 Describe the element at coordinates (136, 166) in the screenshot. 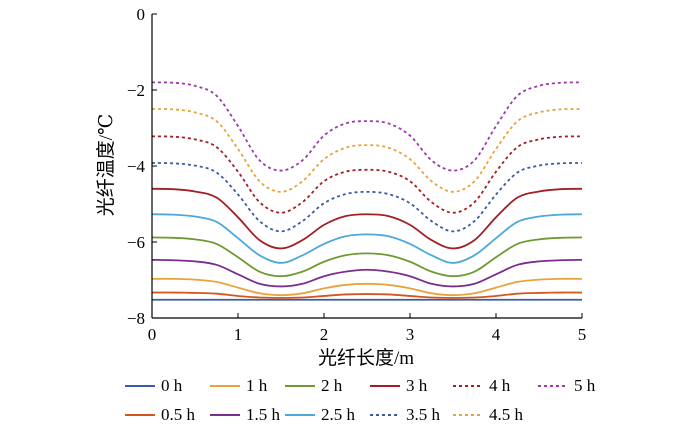

I see `y-tick-label: −4` at that location.